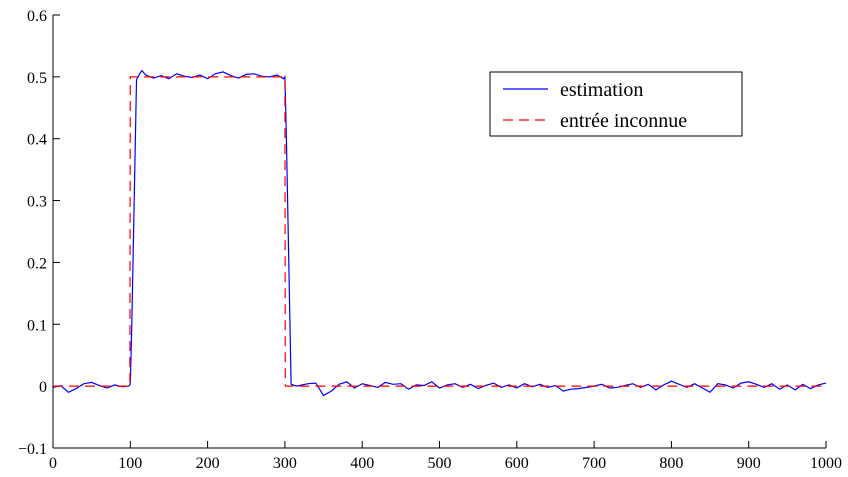 Image resolution: width=848 pixels, height=477 pixels. What do you see at coordinates (749, 463) in the screenshot?
I see `x-tick-label: 900` at bounding box center [749, 463].